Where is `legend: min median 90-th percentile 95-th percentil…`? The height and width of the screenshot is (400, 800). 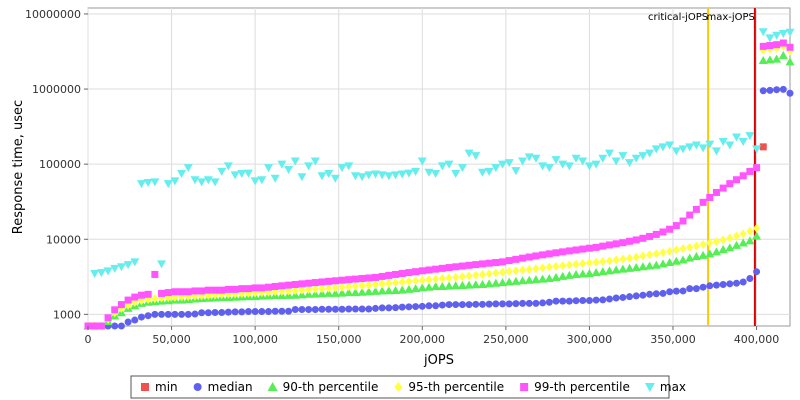
legend: min median 90-th percentile 95-th percentil… is located at coordinates (408, 387).